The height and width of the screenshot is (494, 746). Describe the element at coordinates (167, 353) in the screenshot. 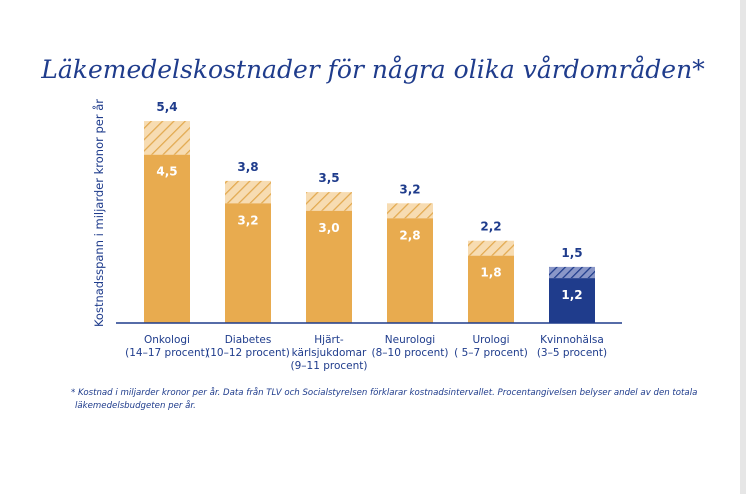

I see `category-label-line: (14–17 procent)` at that location.